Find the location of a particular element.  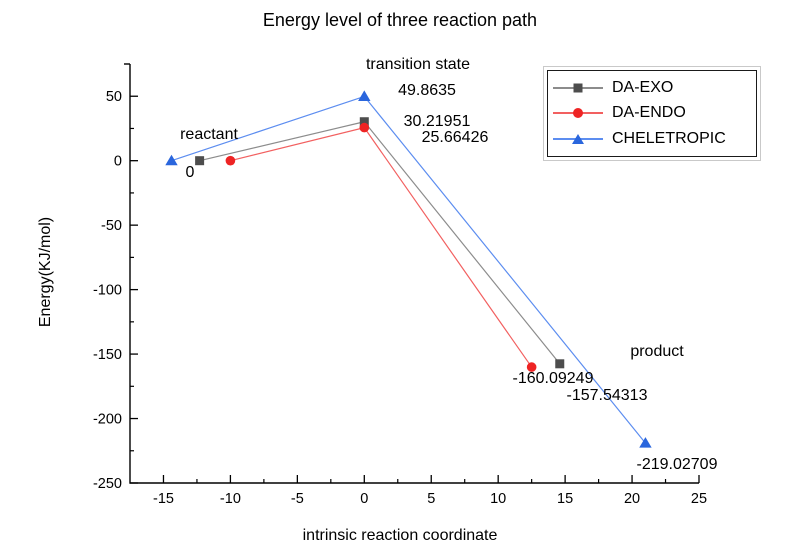

annotation--157-54313: -157.54313 is located at coordinates (607, 395).